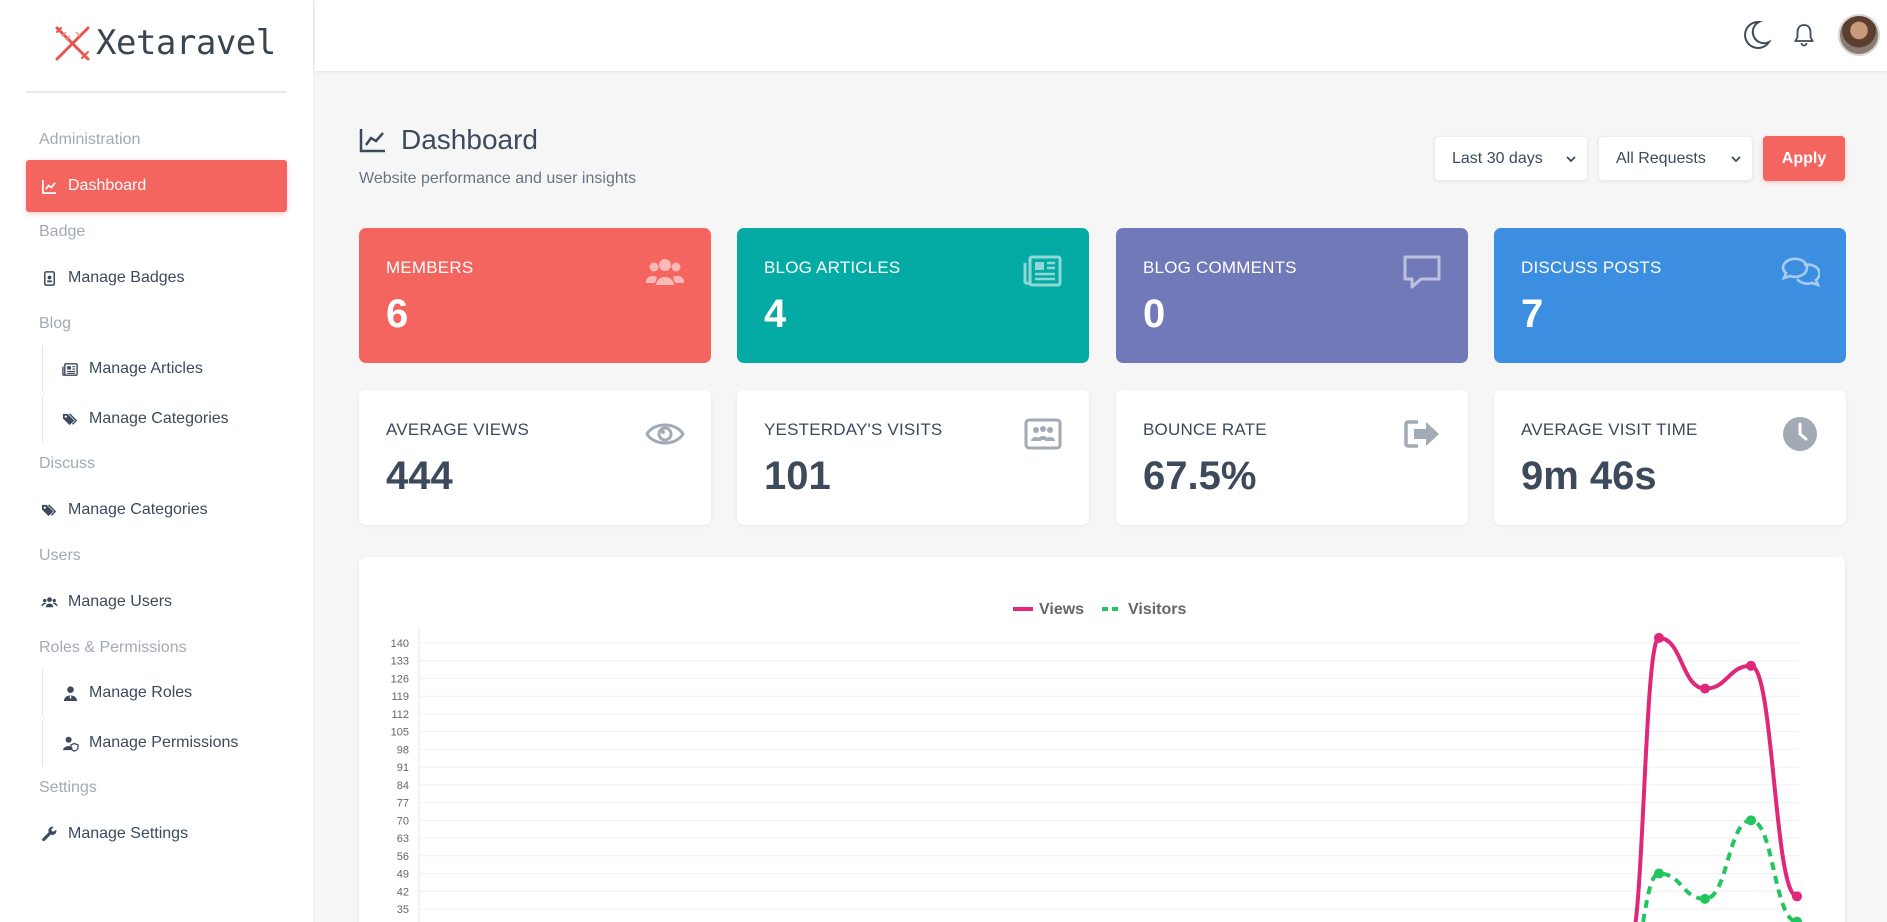 The width and height of the screenshot is (1887, 922). Describe the element at coordinates (469, 139) in the screenshot. I see `page-title-text: Dashboard` at that location.